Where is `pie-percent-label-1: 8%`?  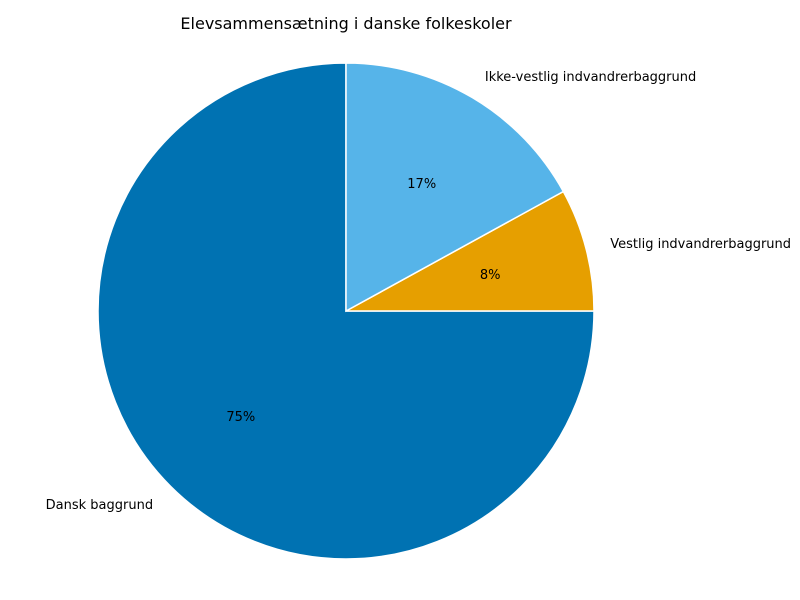 pie-percent-label-1: 8% is located at coordinates (490, 275).